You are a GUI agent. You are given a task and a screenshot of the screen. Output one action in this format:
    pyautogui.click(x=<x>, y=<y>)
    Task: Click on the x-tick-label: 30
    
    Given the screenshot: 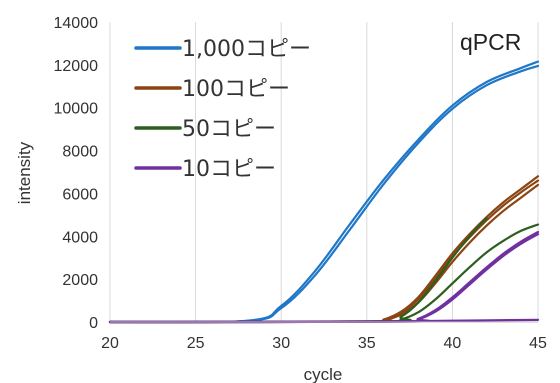 What is the action you would take?
    pyautogui.click(x=281, y=343)
    